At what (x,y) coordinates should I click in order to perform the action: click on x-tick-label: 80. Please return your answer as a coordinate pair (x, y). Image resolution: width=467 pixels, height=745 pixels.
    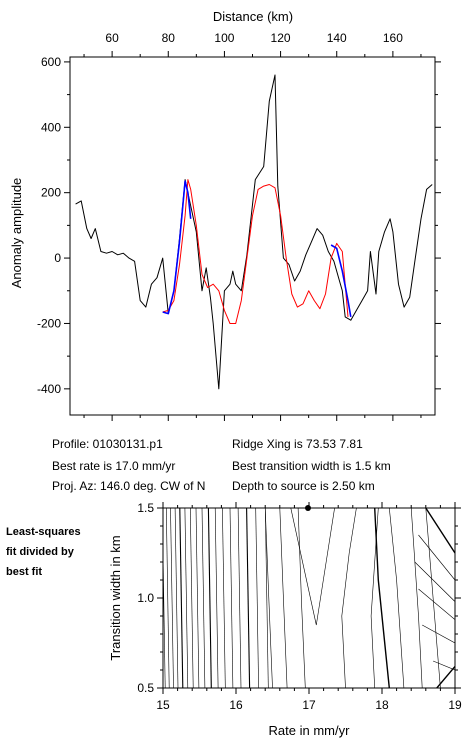
    Looking at the image, I should click on (169, 38).